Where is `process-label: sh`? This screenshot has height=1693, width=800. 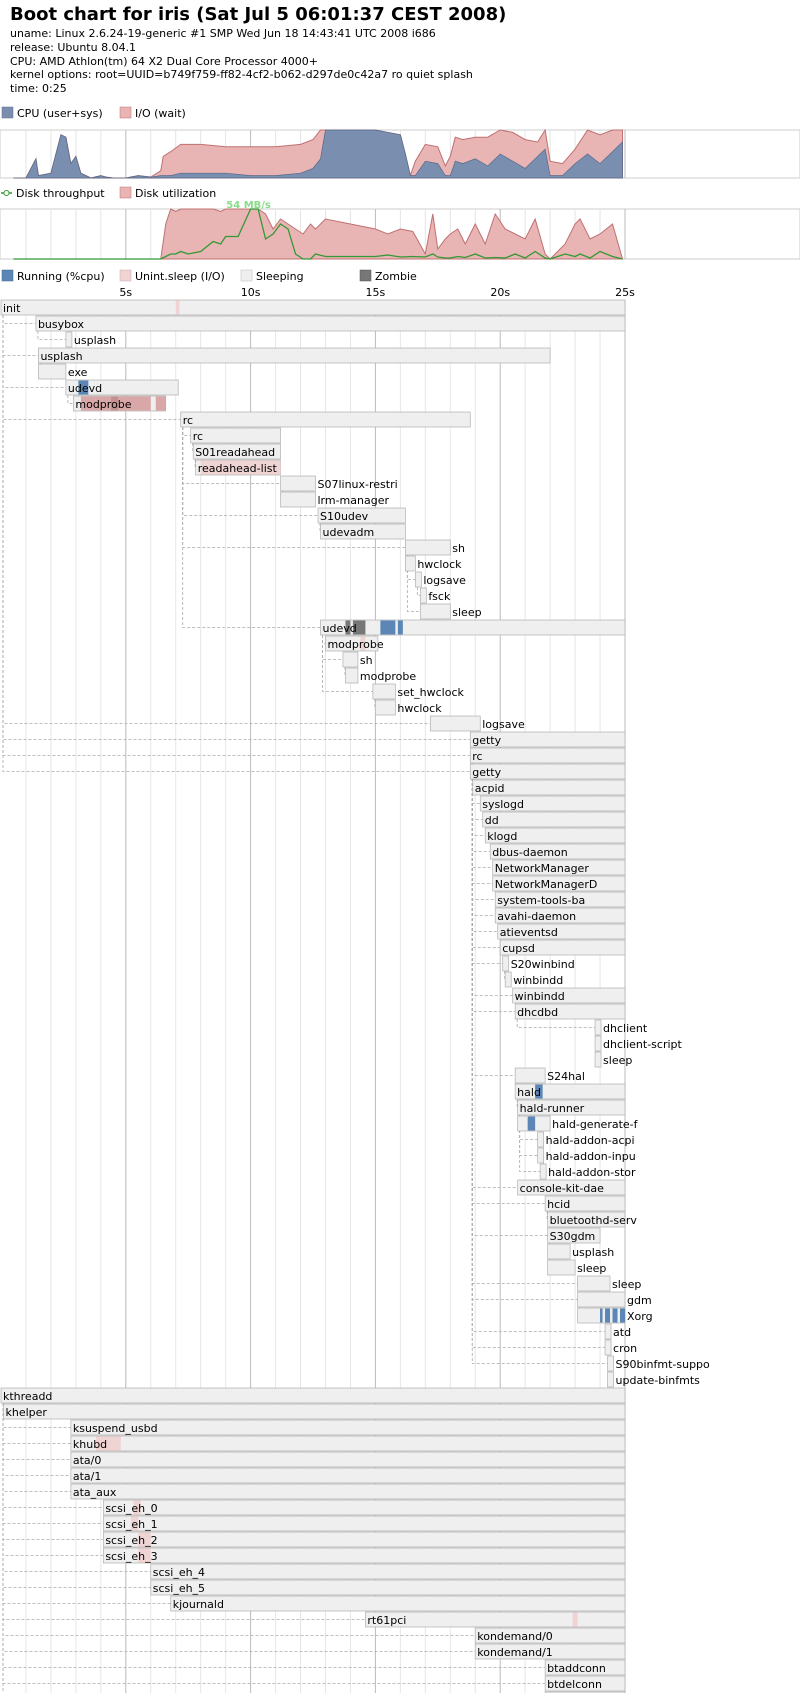
process-label: sh is located at coordinates (366, 660).